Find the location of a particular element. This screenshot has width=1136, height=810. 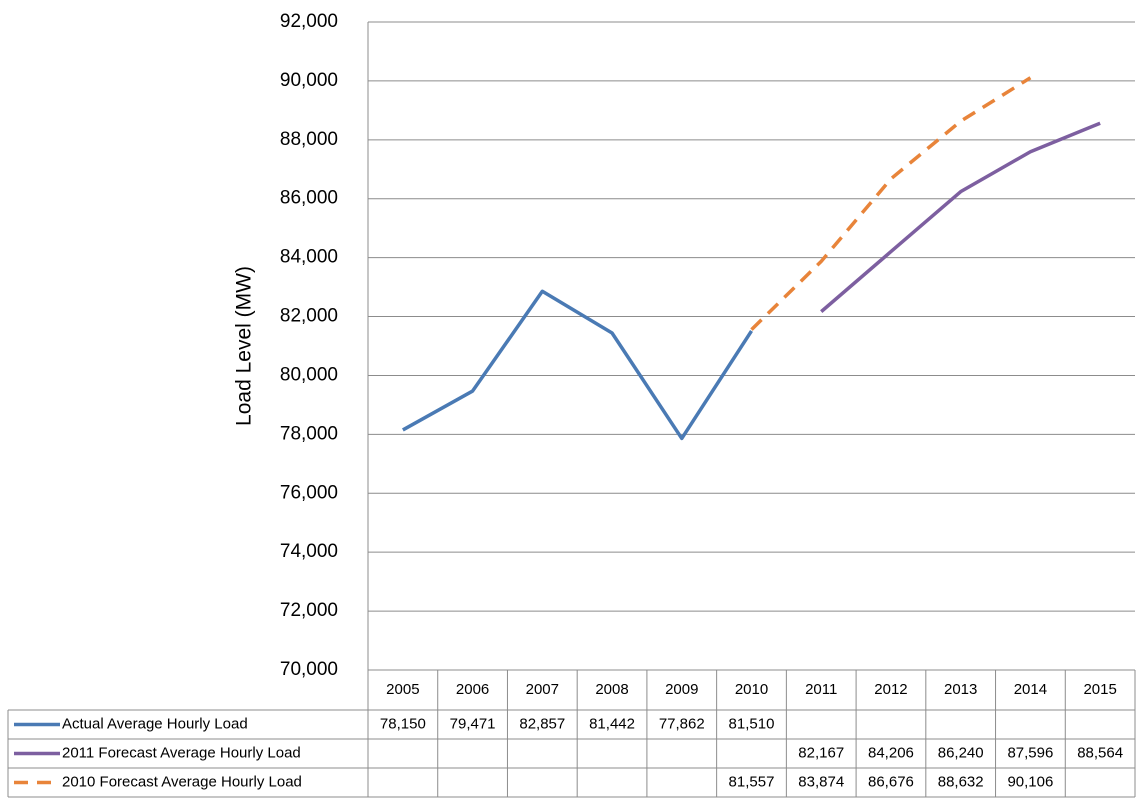

x-tick-label: 2006 is located at coordinates (472, 689).